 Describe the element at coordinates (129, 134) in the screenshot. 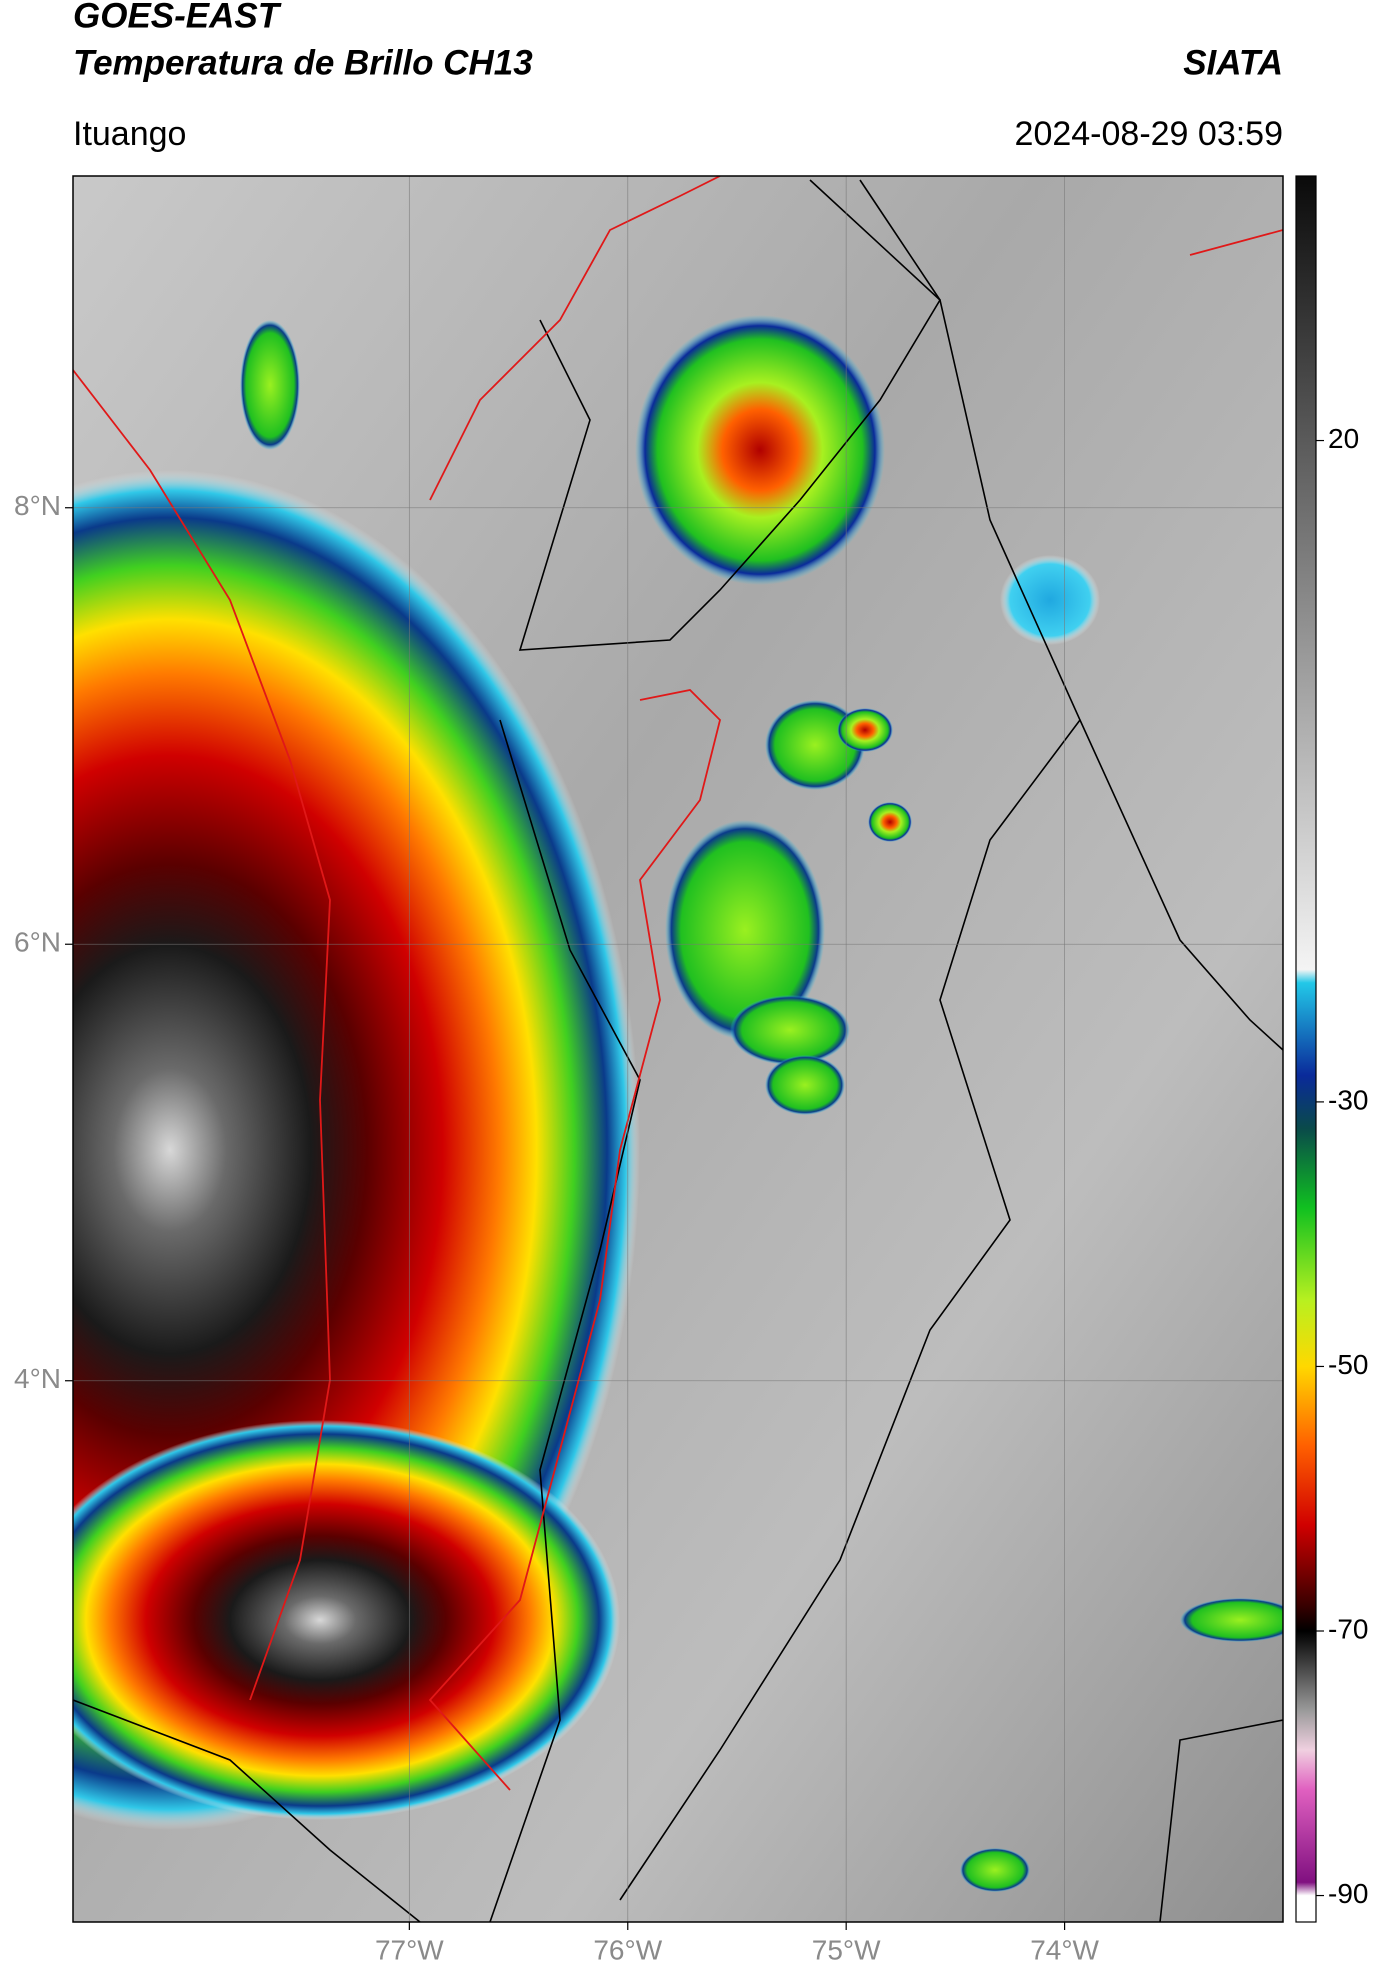

I see `region: Ituango` at that location.